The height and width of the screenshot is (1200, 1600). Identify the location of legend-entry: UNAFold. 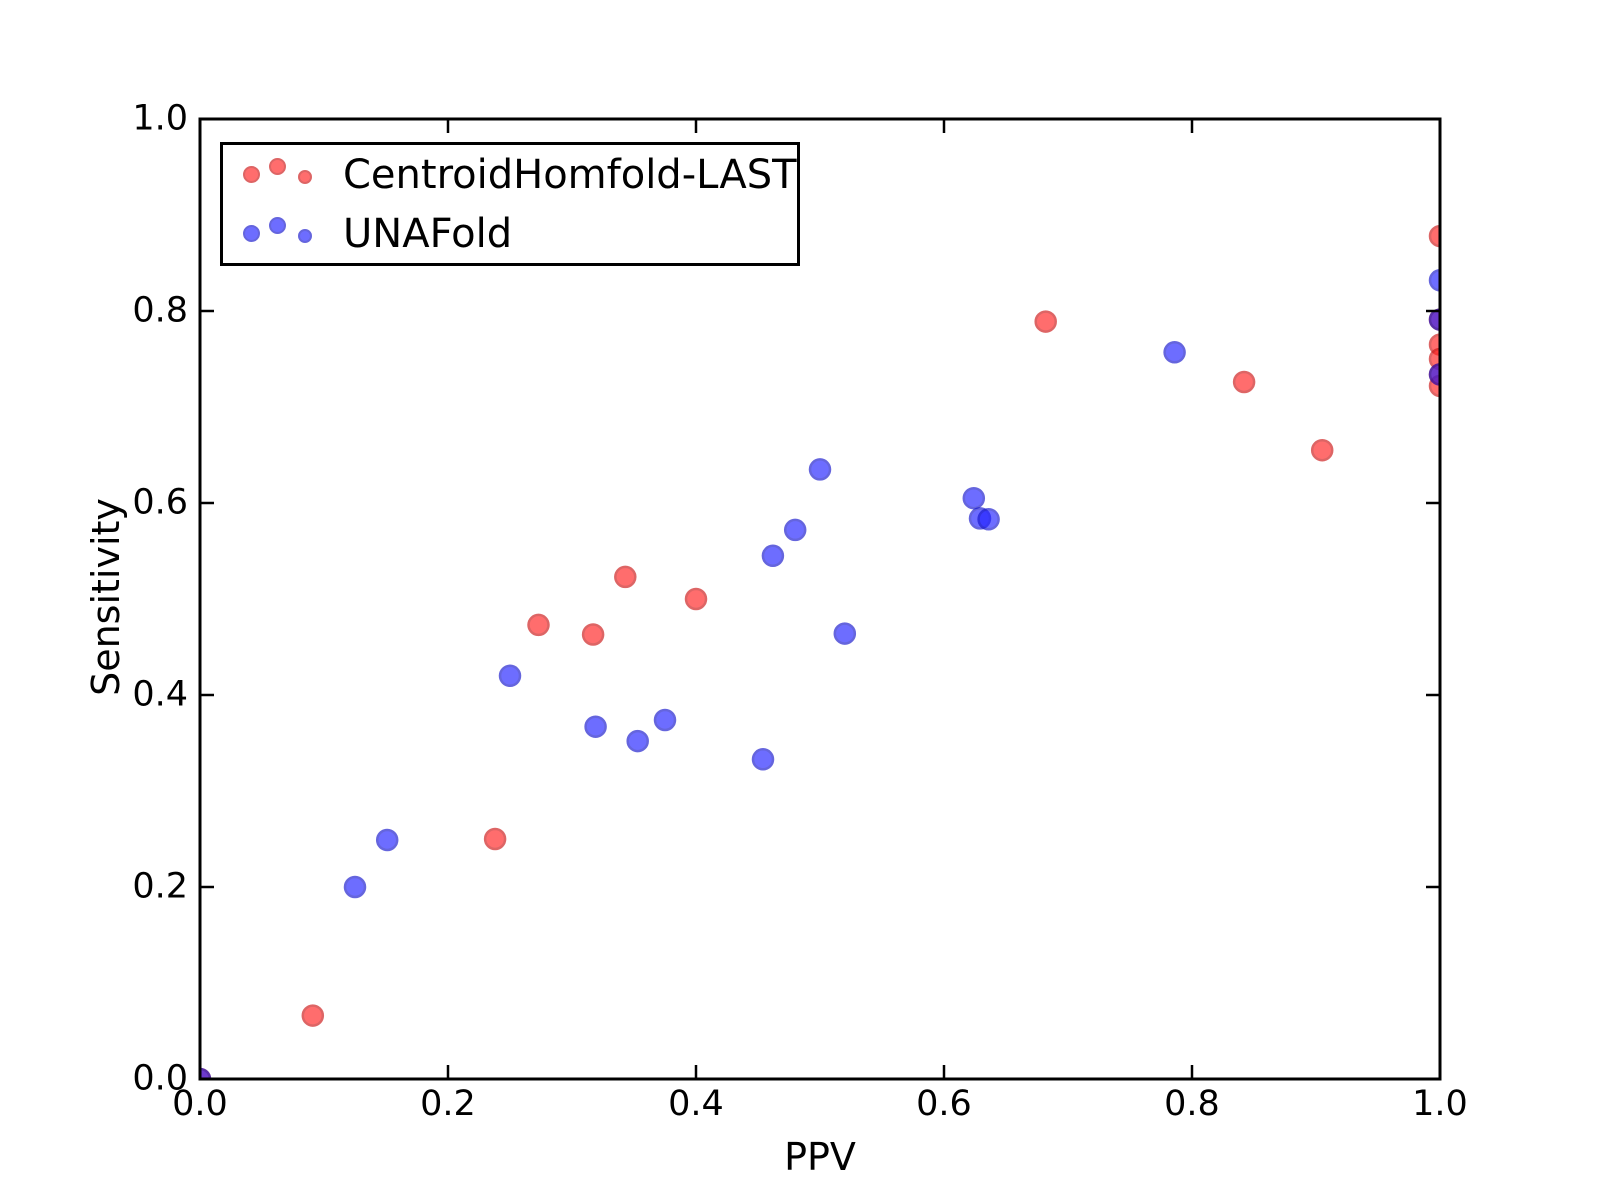
(510, 233).